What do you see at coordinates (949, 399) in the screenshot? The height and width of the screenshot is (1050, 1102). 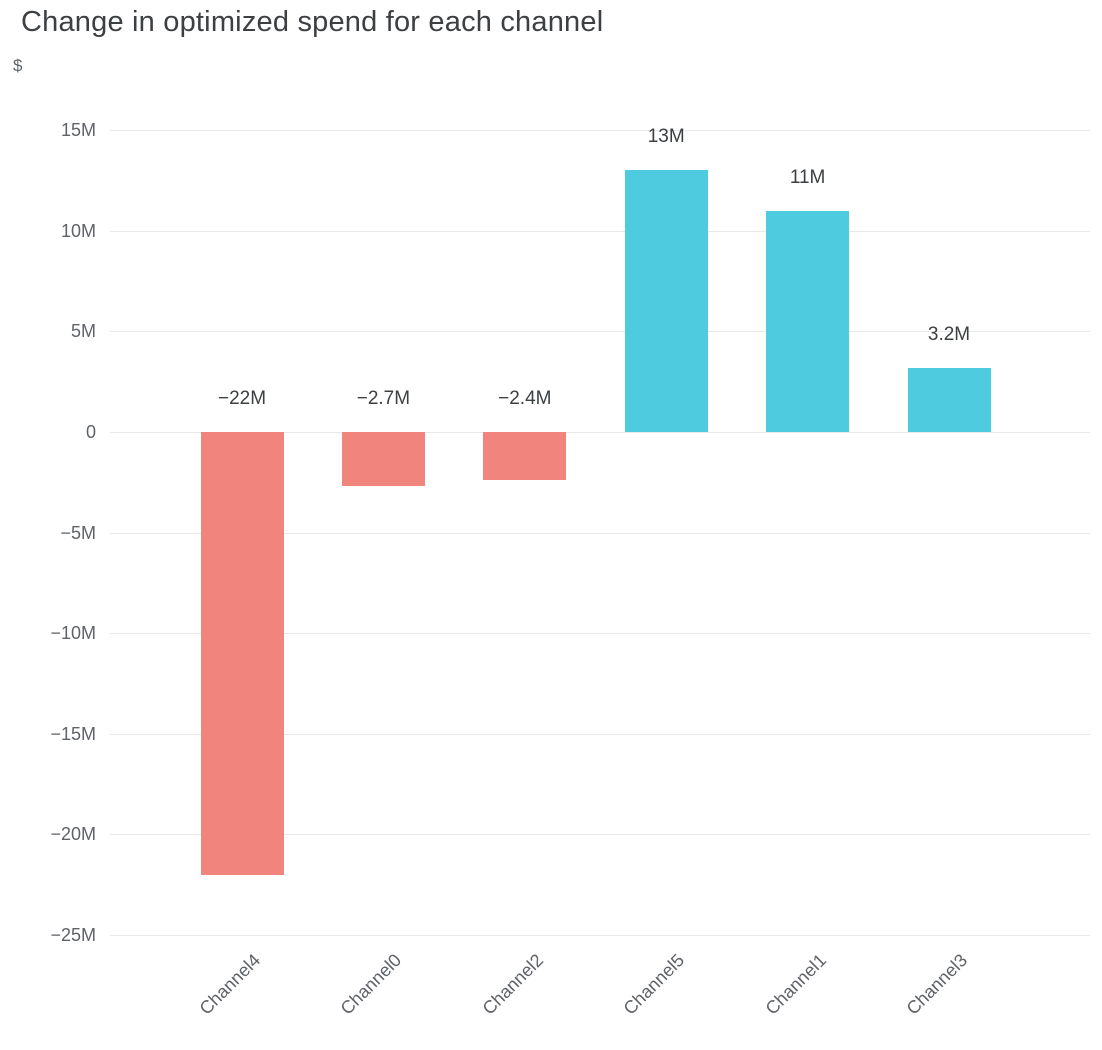 I see `bar-channel3` at bounding box center [949, 399].